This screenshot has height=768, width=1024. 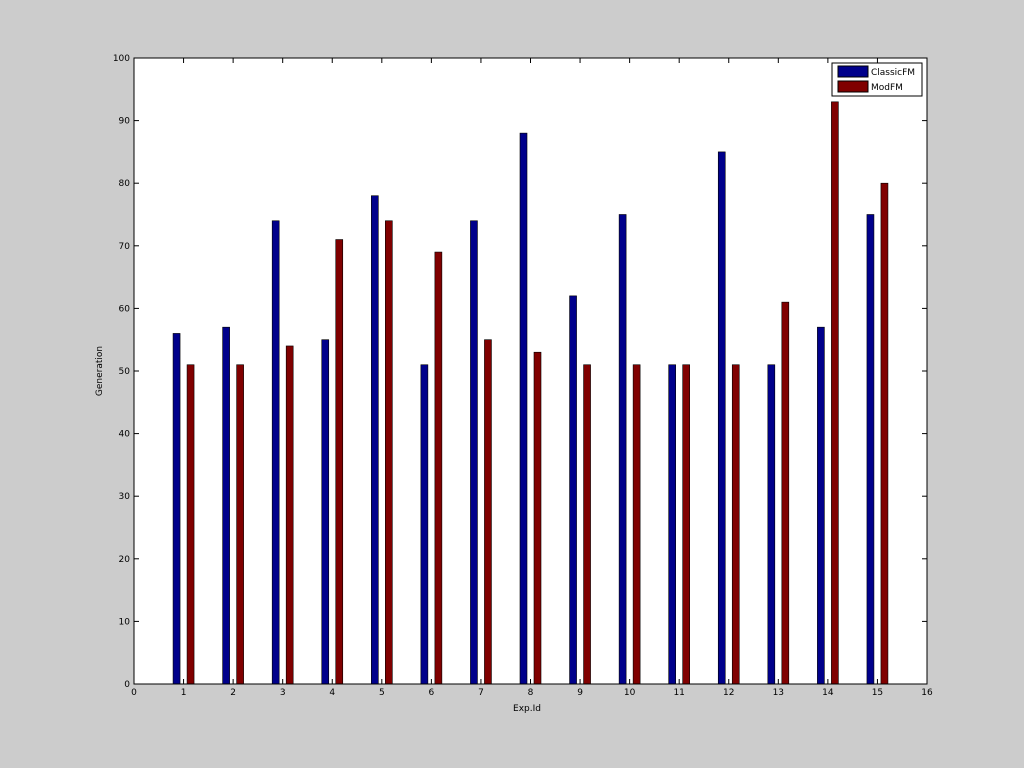 I want to click on x-tick-label: 16, so click(x=927, y=693).